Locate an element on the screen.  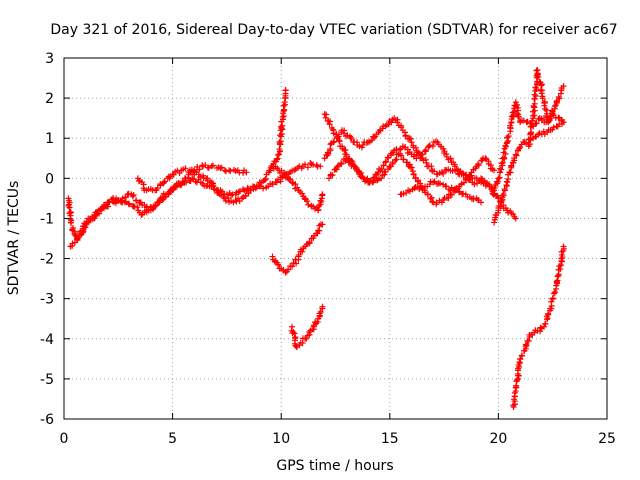
y-tick-label: 0 is located at coordinates (49, 179).